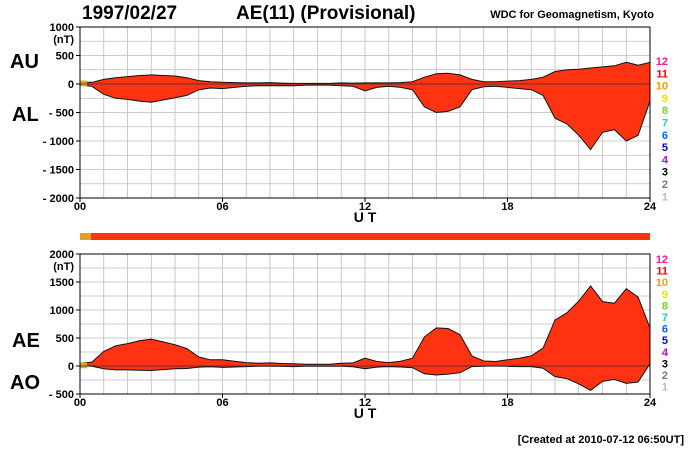 Image resolution: width=700 pixels, height=450 pixels. I want to click on series-line-al, so click(365, 117).